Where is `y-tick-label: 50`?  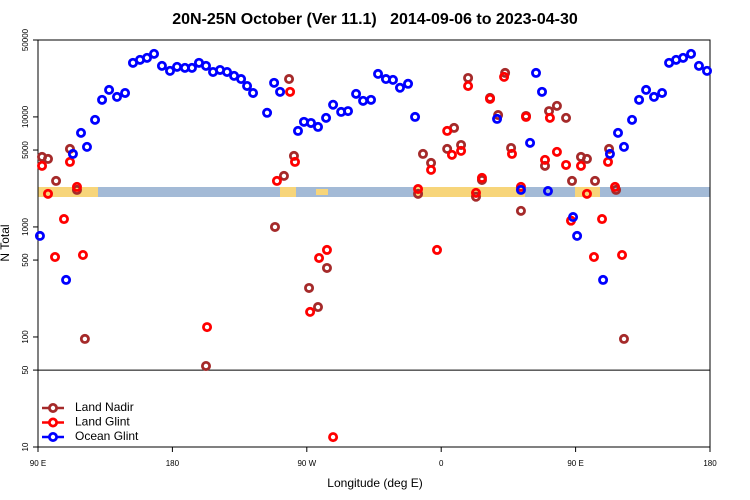
y-tick-label: 50 is located at coordinates (25, 369).